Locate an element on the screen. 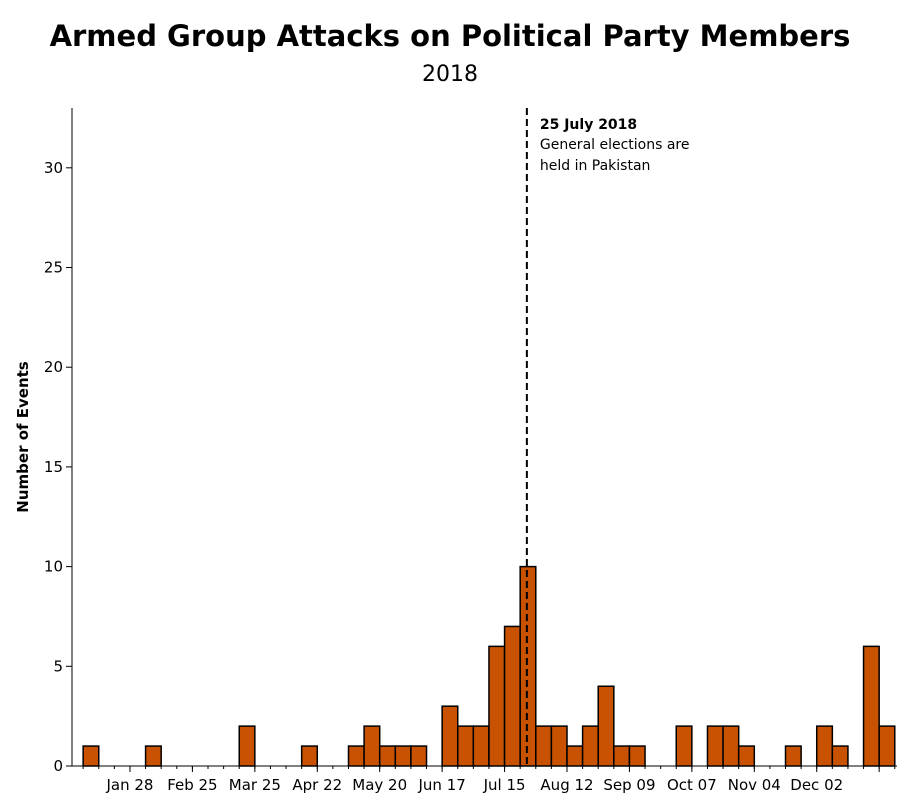 Image resolution: width=900 pixels, height=804 pixels. x-tick-label: Jan 28 is located at coordinates (129, 785).